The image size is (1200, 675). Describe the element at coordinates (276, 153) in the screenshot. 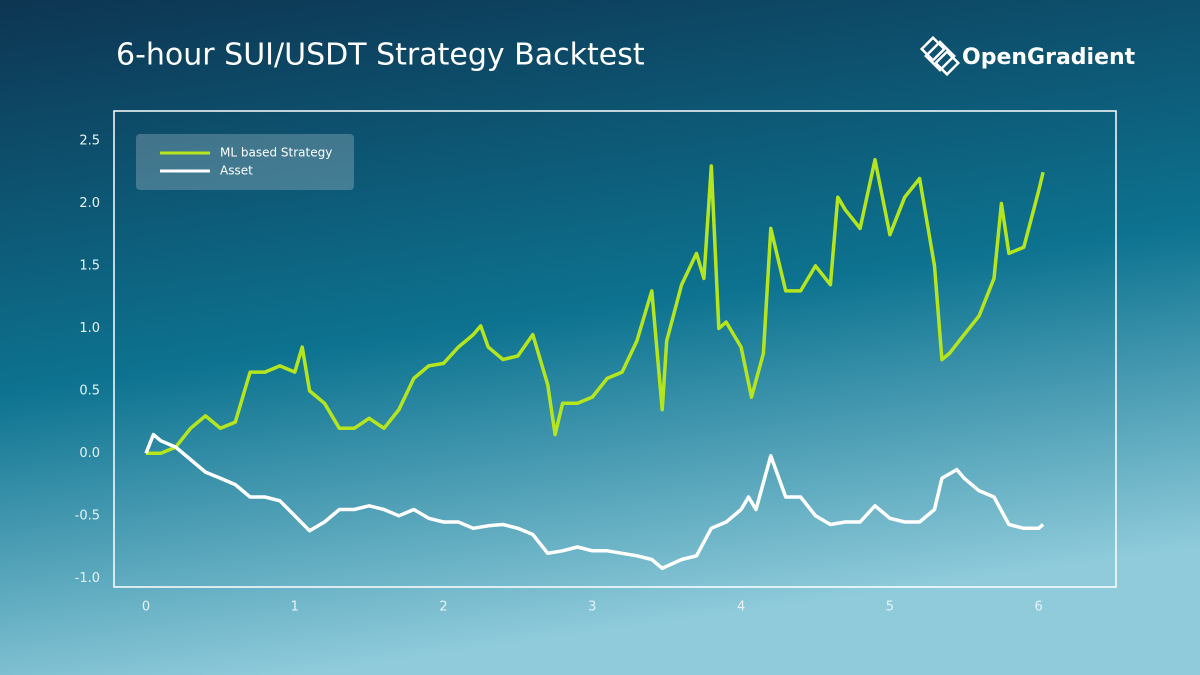

I see `legend-label: ML based Strategy` at that location.